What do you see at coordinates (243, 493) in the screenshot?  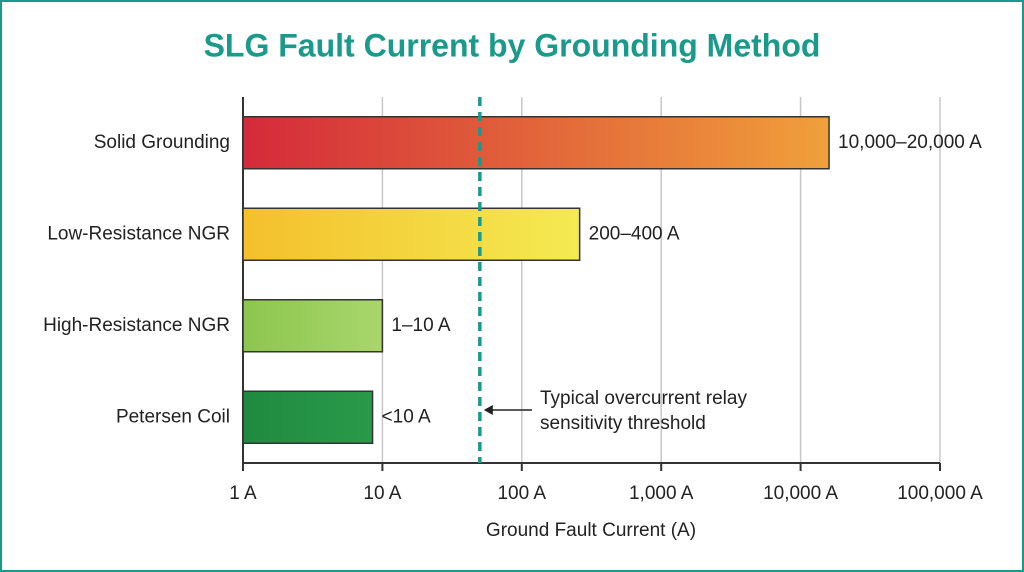 I see `x-tick-label: 1 A` at bounding box center [243, 493].